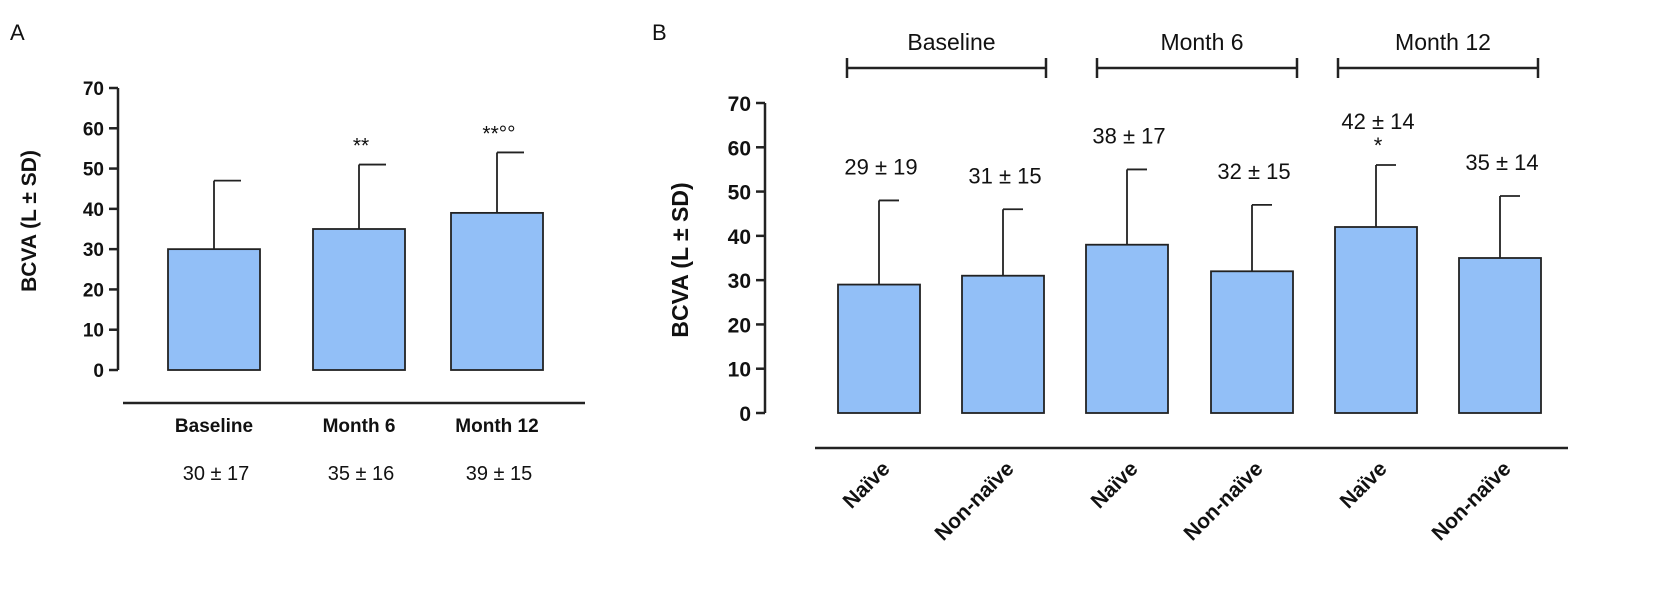 The width and height of the screenshot is (1654, 611). What do you see at coordinates (880, 166) in the screenshot?
I see `panel-b-value-label: 29 ± 19` at bounding box center [880, 166].